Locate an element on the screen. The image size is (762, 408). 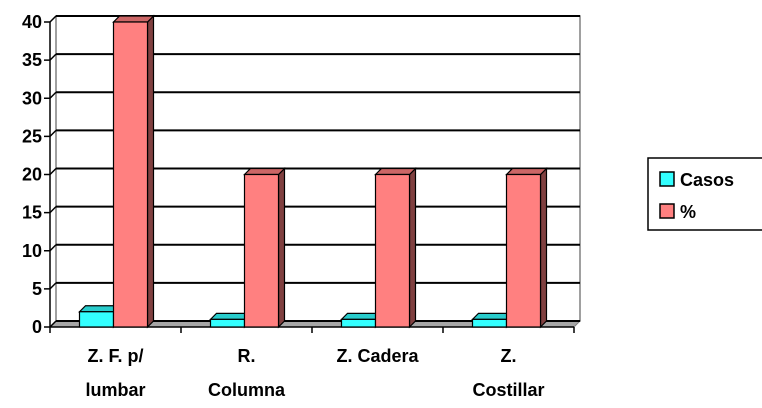
x-category-label: R. is located at coordinates (247, 356).